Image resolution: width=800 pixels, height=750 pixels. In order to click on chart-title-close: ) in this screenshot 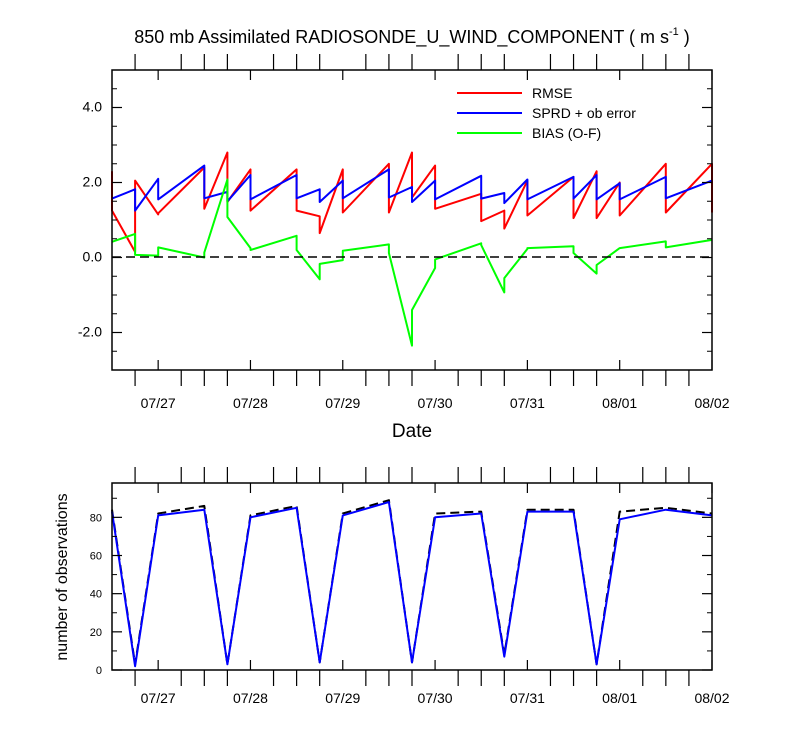, I will do `click(684, 37)`.